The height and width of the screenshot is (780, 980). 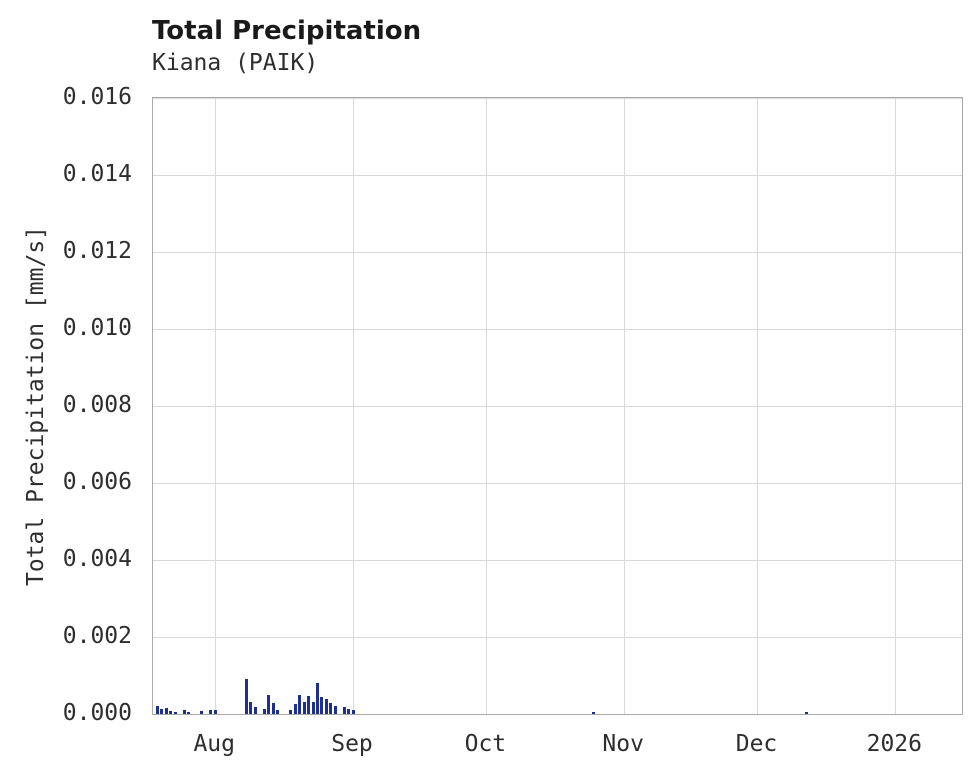 What do you see at coordinates (623, 744) in the screenshot?
I see `x-tick-label: Nov` at bounding box center [623, 744].